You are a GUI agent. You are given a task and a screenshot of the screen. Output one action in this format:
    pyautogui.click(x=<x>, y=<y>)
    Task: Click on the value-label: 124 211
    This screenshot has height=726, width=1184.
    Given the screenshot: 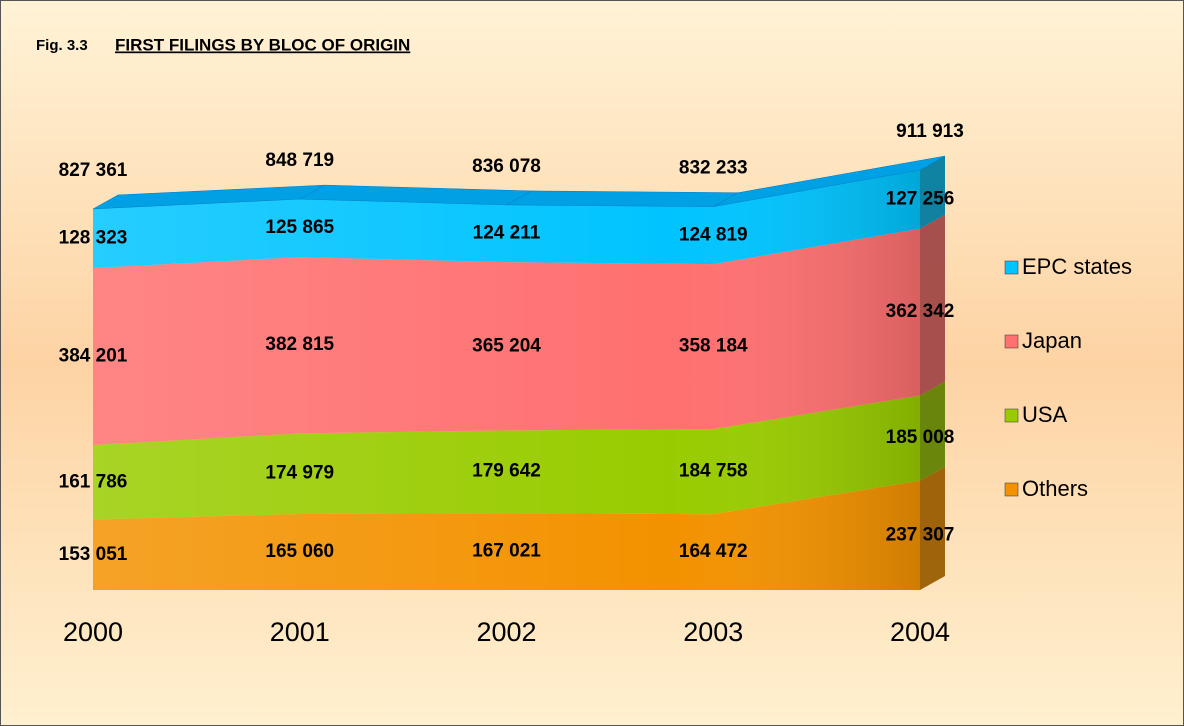 What is the action you would take?
    pyautogui.click(x=507, y=233)
    